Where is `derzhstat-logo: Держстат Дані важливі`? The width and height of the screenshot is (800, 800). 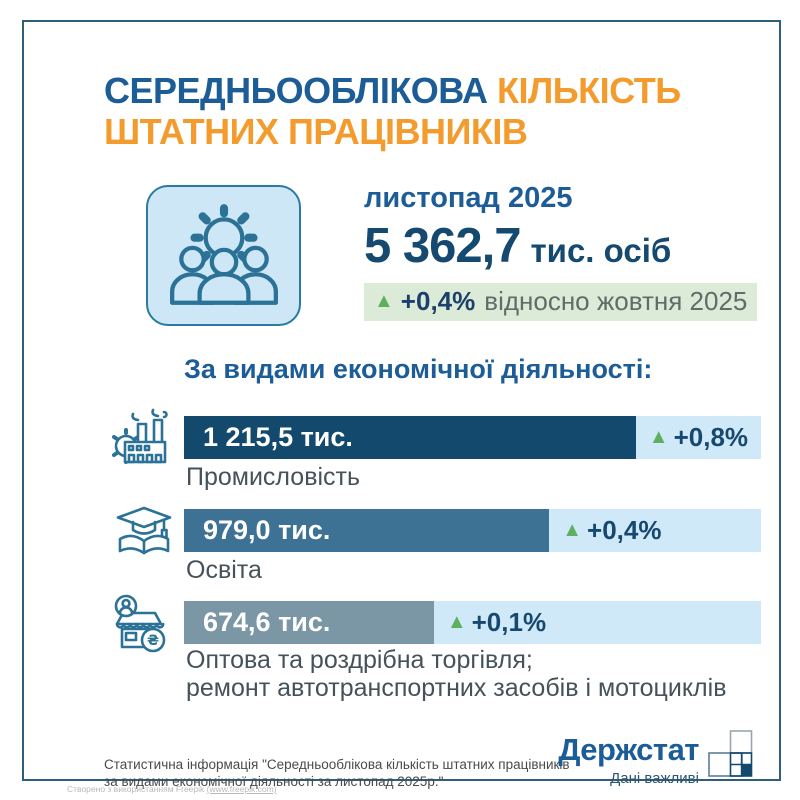 derzhstat-logo: Держстат Дані важливі is located at coordinates (611, 759).